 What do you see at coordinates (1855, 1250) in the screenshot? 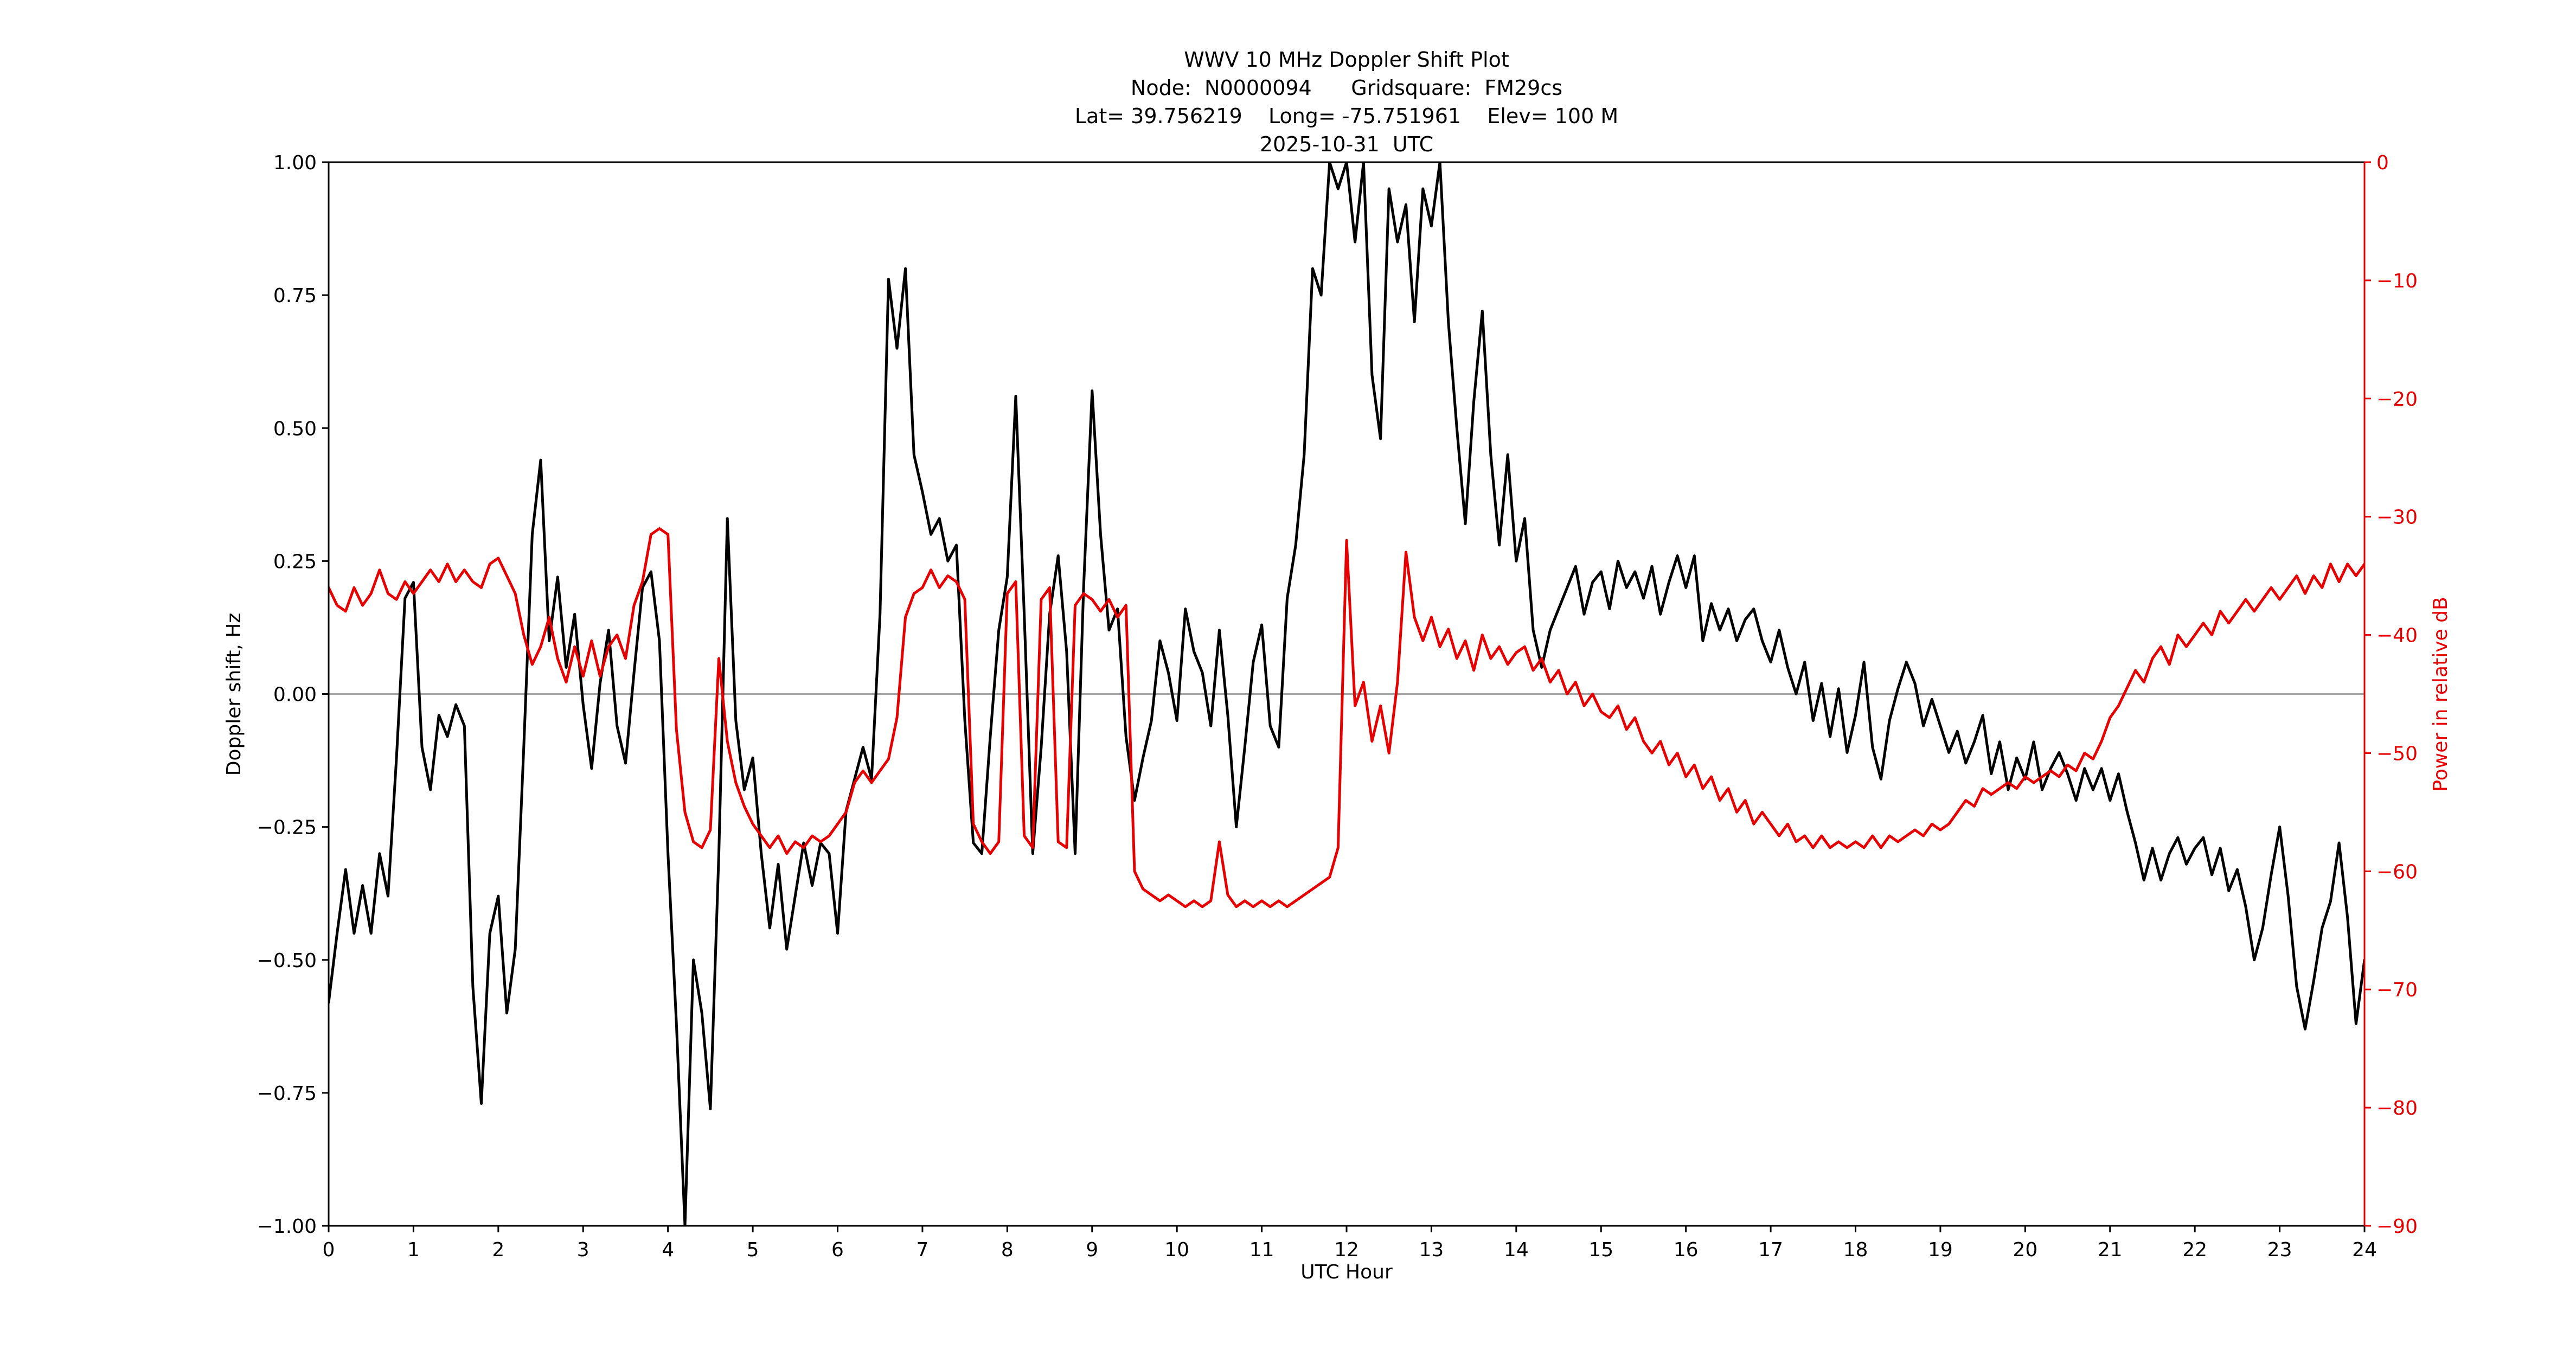
I see `x-tick-label: 18` at bounding box center [1855, 1250].